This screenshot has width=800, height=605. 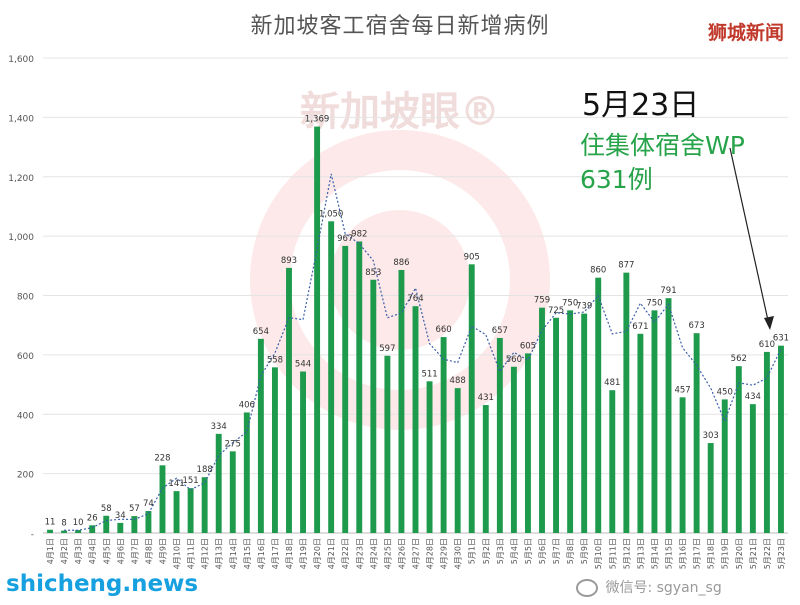 What do you see at coordinates (25, 476) in the screenshot?
I see `y-tick-label: 200` at bounding box center [25, 476].